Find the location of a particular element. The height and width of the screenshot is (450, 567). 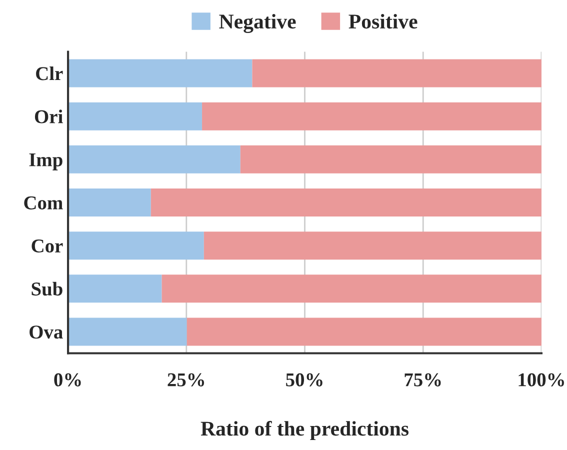

x-tick-label: 50% is located at coordinates (304, 379).